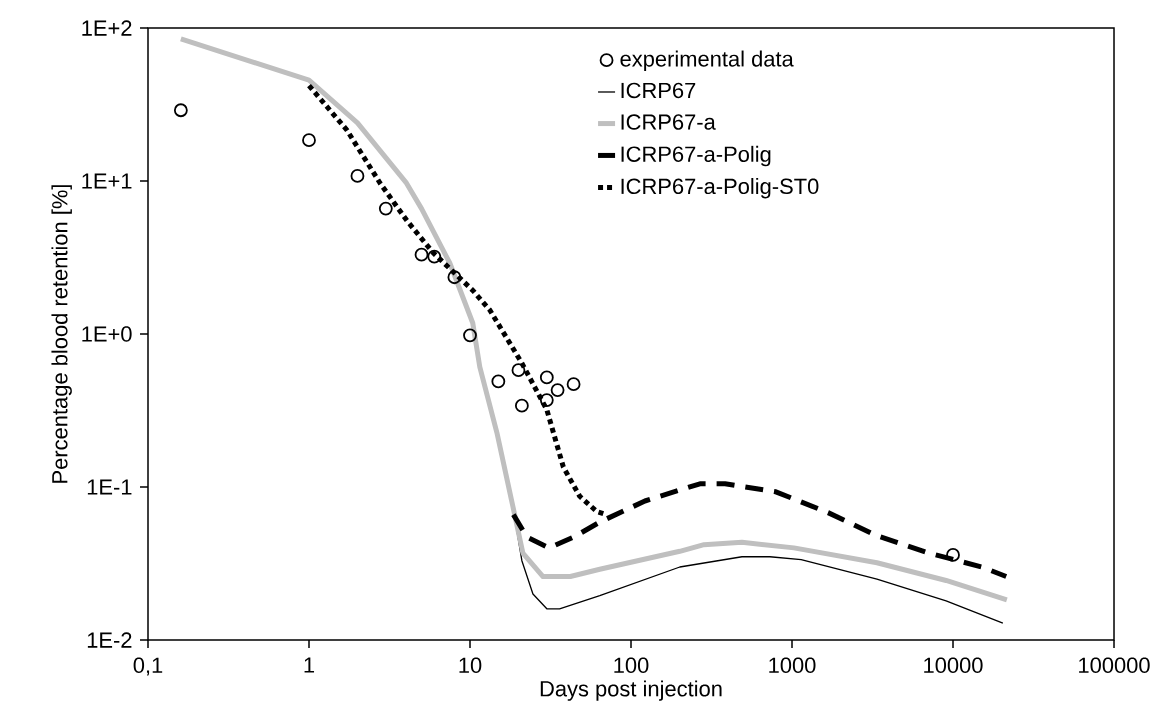 This screenshot has height=722, width=1165. I want to click on legend-label: ICRP67-a, so click(668, 122).